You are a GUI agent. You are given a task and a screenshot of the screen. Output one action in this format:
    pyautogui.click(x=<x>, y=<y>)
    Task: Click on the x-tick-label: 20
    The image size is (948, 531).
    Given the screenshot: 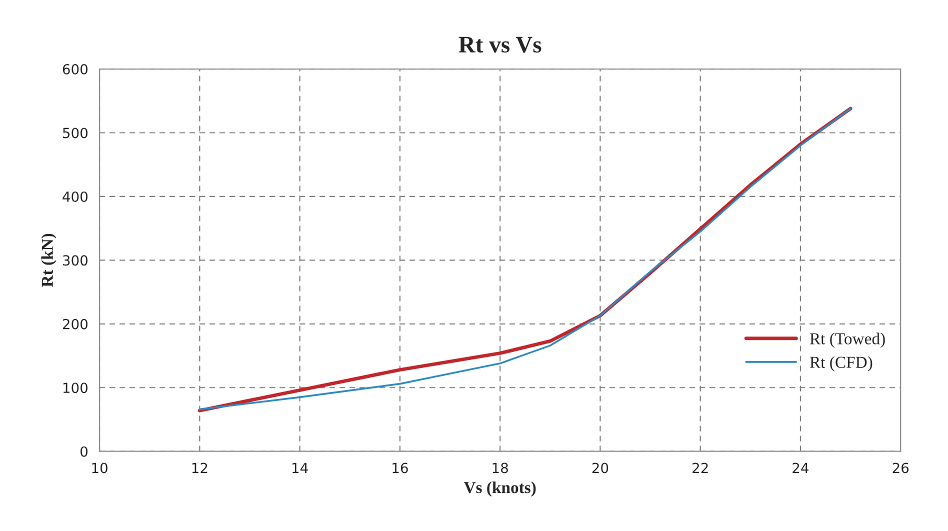 What is the action you would take?
    pyautogui.click(x=600, y=468)
    